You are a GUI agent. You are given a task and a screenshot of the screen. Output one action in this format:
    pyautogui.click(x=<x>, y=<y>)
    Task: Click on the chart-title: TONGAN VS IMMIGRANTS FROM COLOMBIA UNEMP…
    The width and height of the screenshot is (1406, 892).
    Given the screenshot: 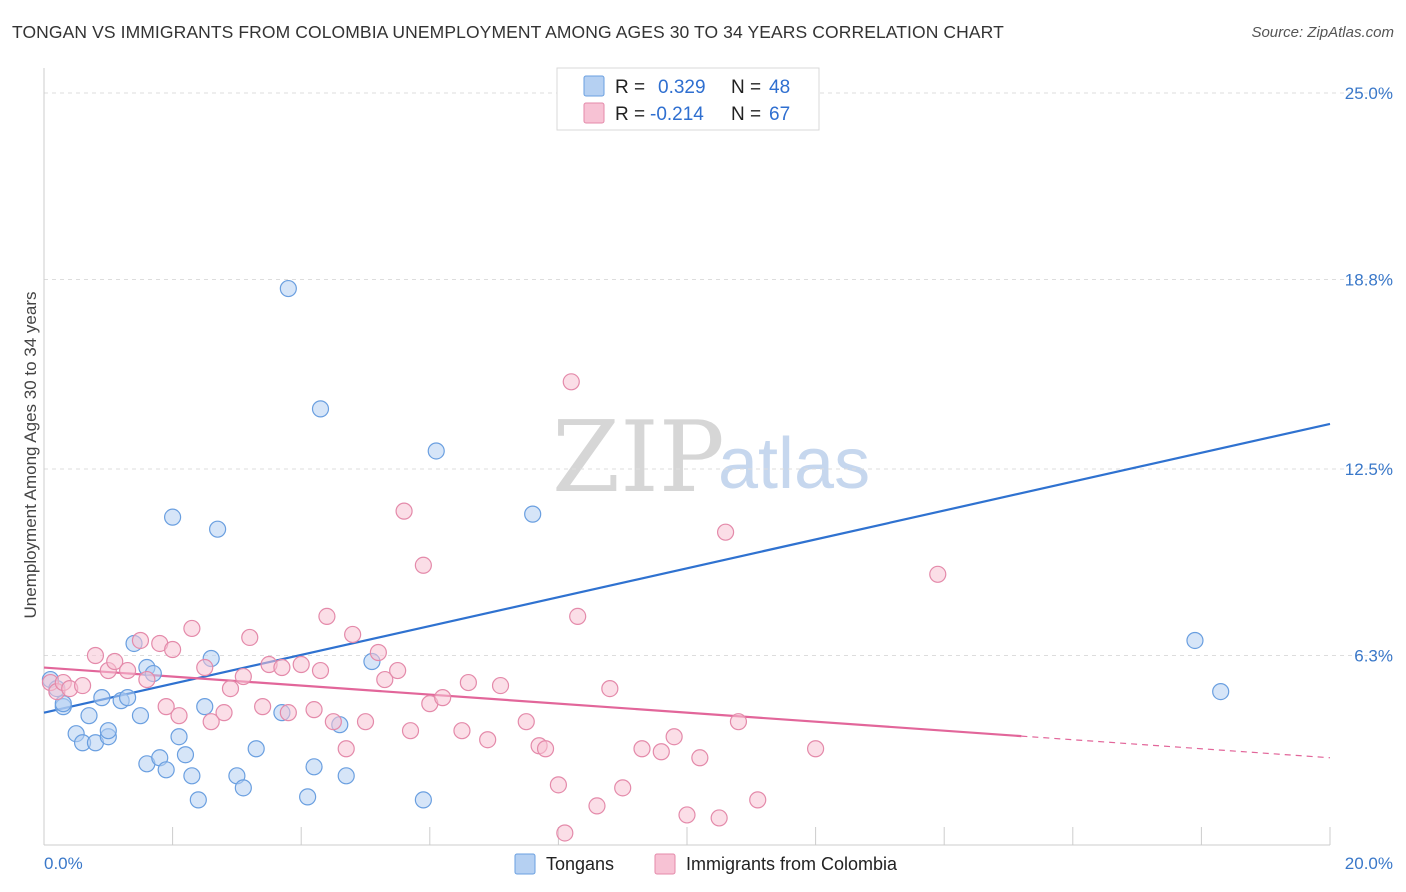 What is the action you would take?
    pyautogui.click(x=508, y=32)
    